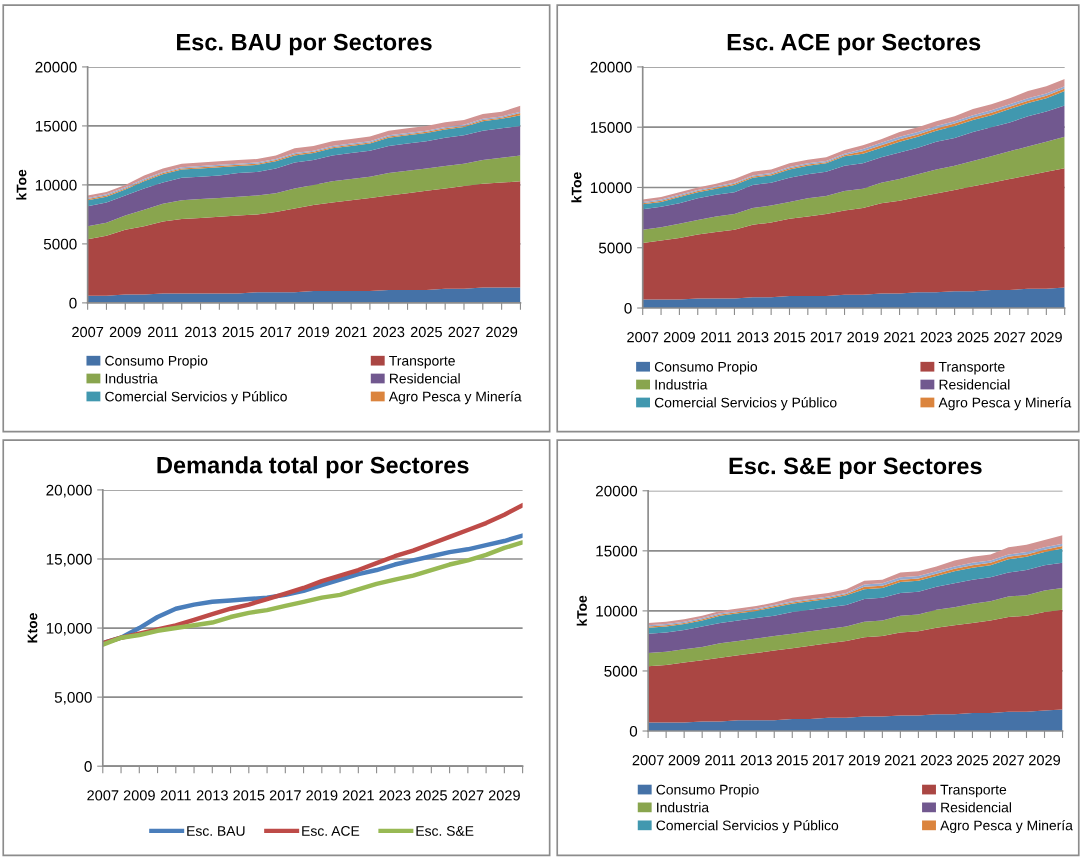 The width and height of the screenshot is (1082, 858). Describe the element at coordinates (331, 831) in the screenshot. I see `legend-label: Esc. ACE` at that location.